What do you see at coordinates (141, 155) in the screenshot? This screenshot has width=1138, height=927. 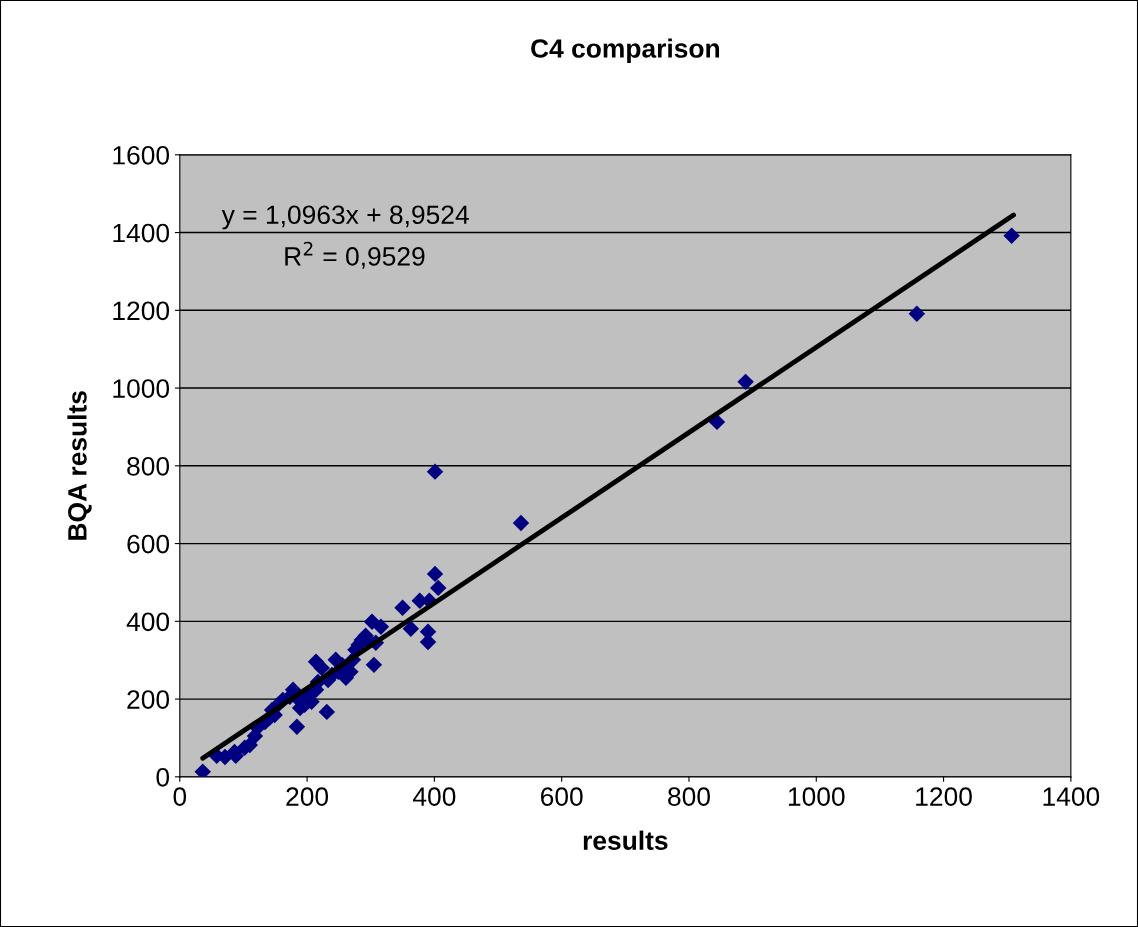 I see `y-tick-label: 1600` at bounding box center [141, 155].